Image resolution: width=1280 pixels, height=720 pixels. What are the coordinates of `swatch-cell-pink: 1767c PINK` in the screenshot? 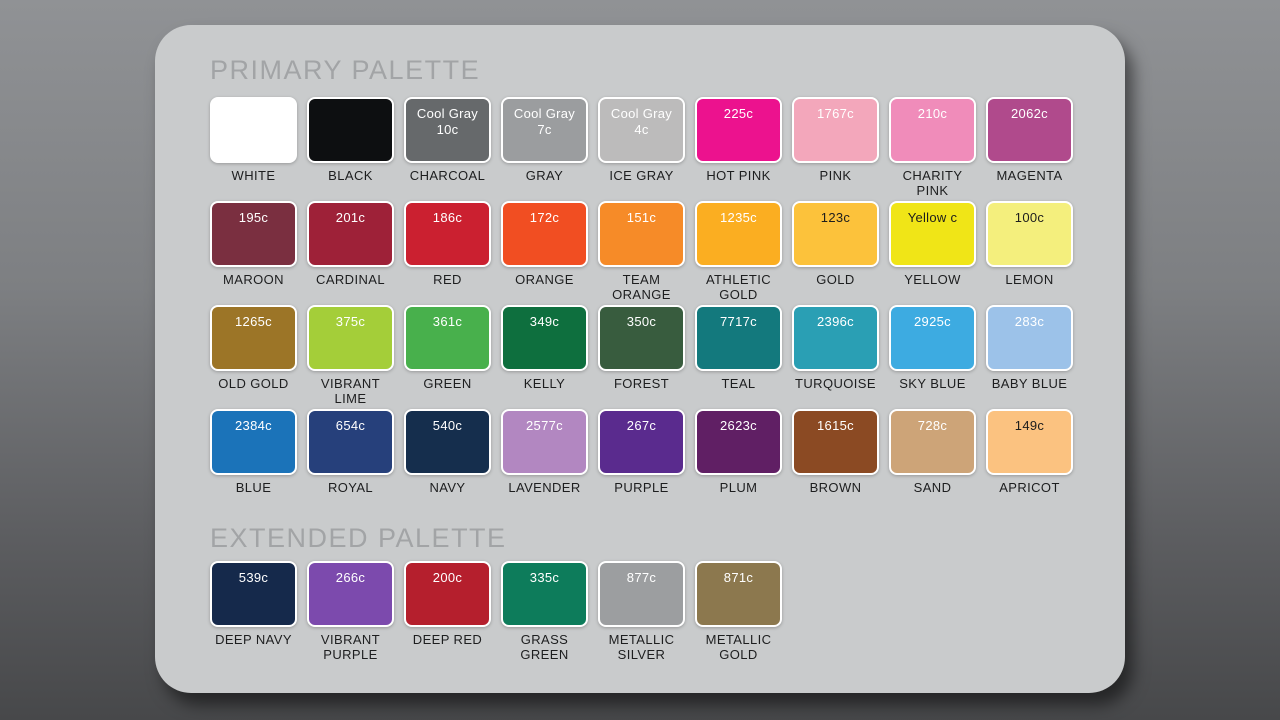 It's located at (835, 149).